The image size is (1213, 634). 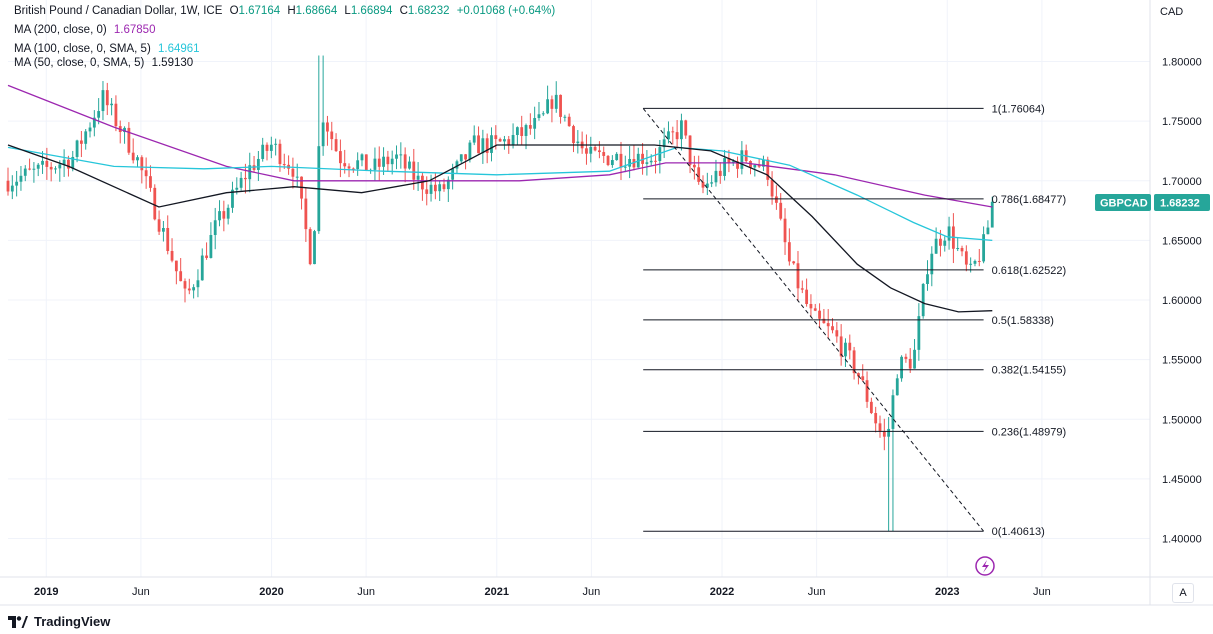 What do you see at coordinates (428, 11) in the screenshot?
I see `legend-close: 1.68232` at bounding box center [428, 11].